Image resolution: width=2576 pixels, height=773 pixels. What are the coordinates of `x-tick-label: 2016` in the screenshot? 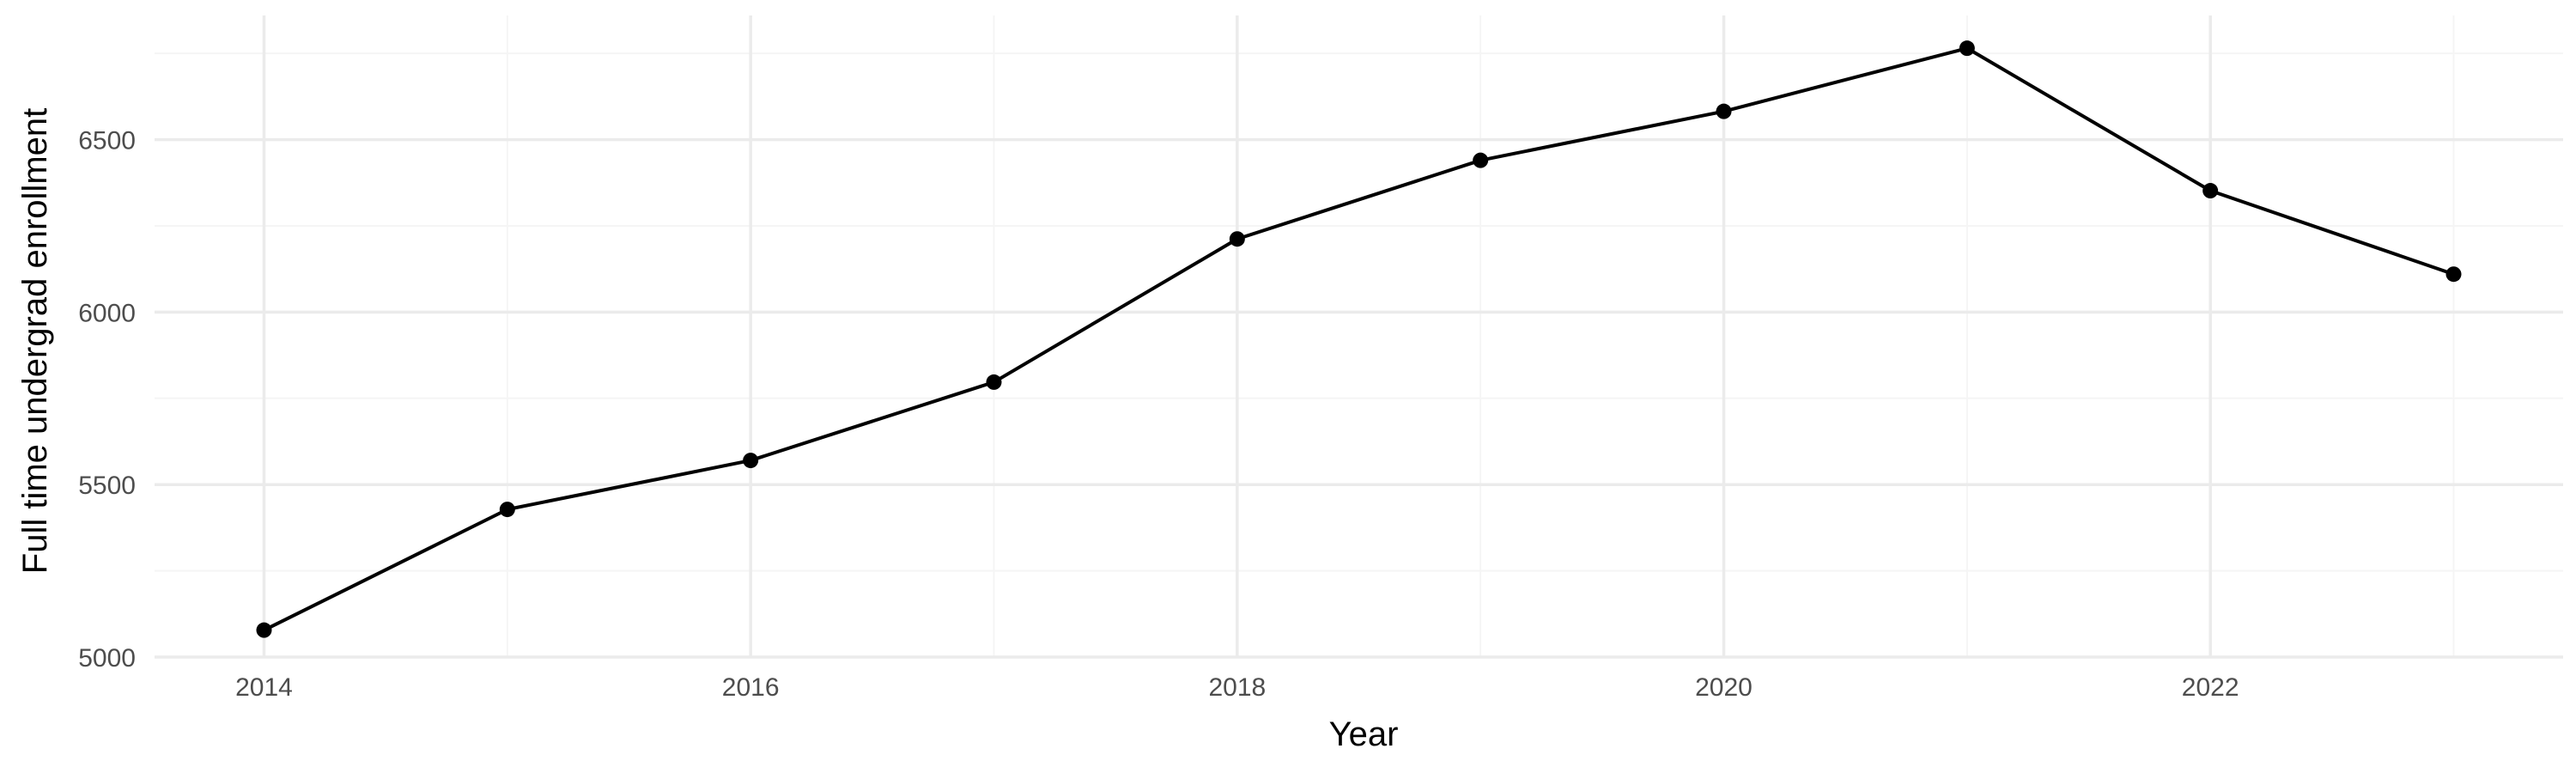 It's located at (751, 687).